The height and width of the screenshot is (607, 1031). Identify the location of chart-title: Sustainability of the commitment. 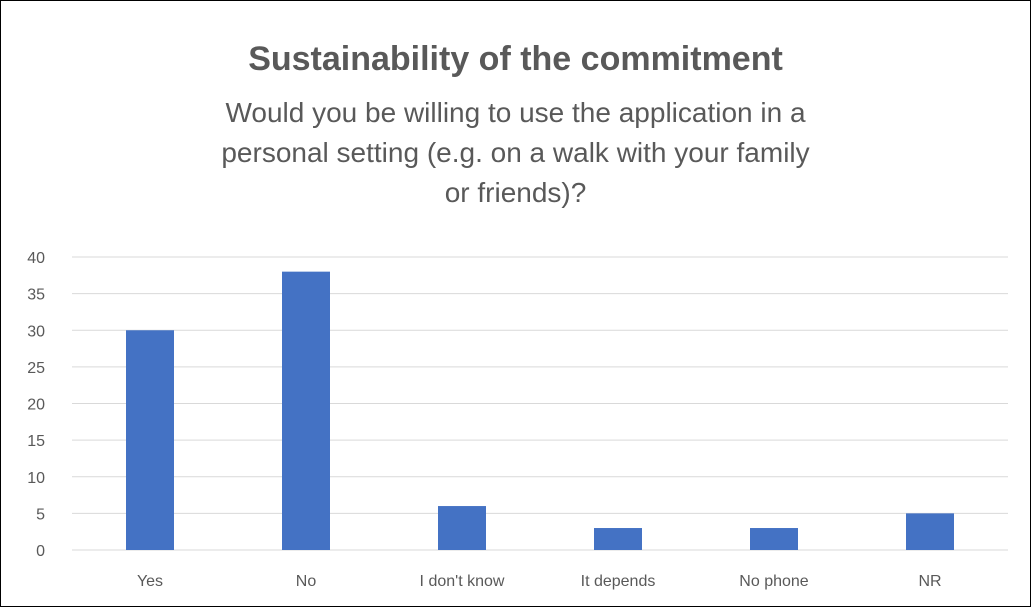
(515, 59).